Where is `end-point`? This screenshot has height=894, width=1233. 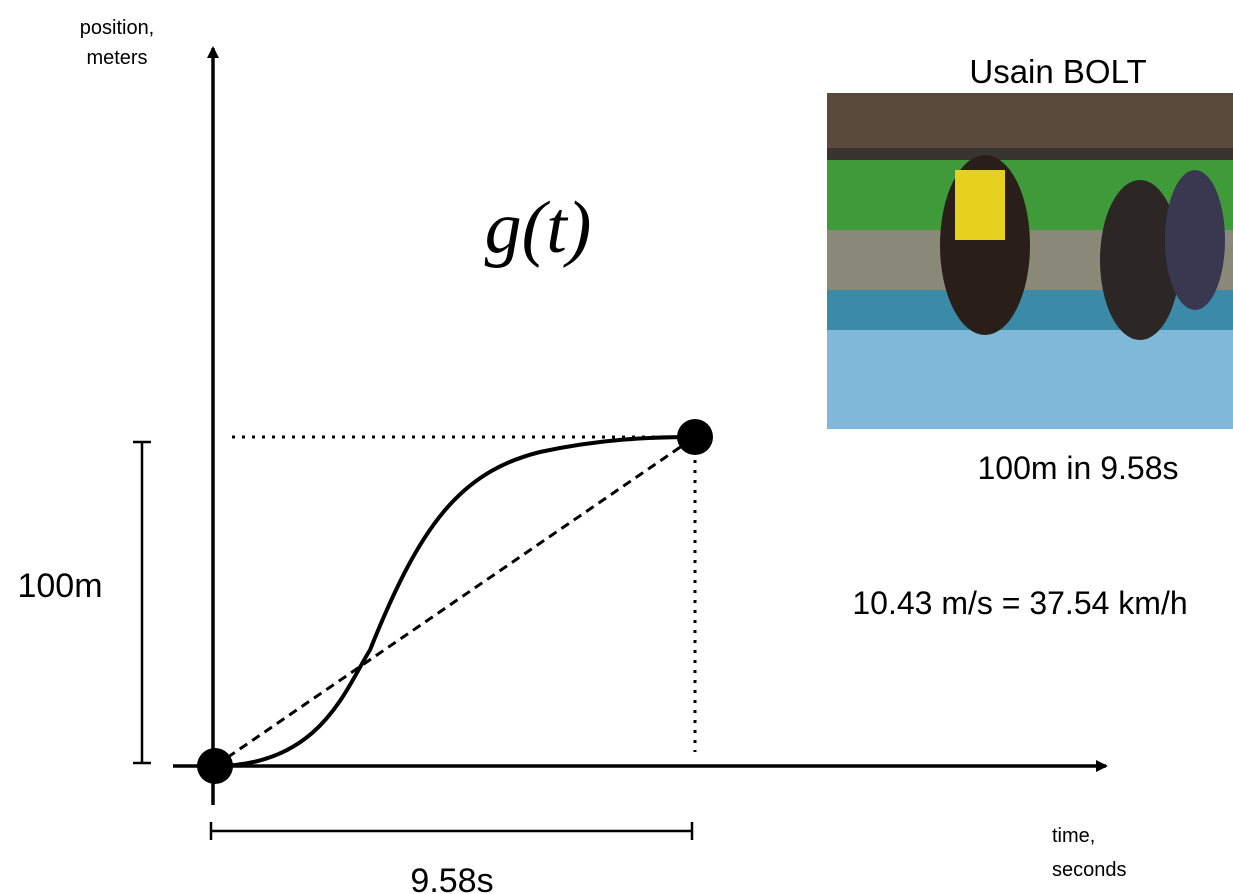 end-point is located at coordinates (695, 437).